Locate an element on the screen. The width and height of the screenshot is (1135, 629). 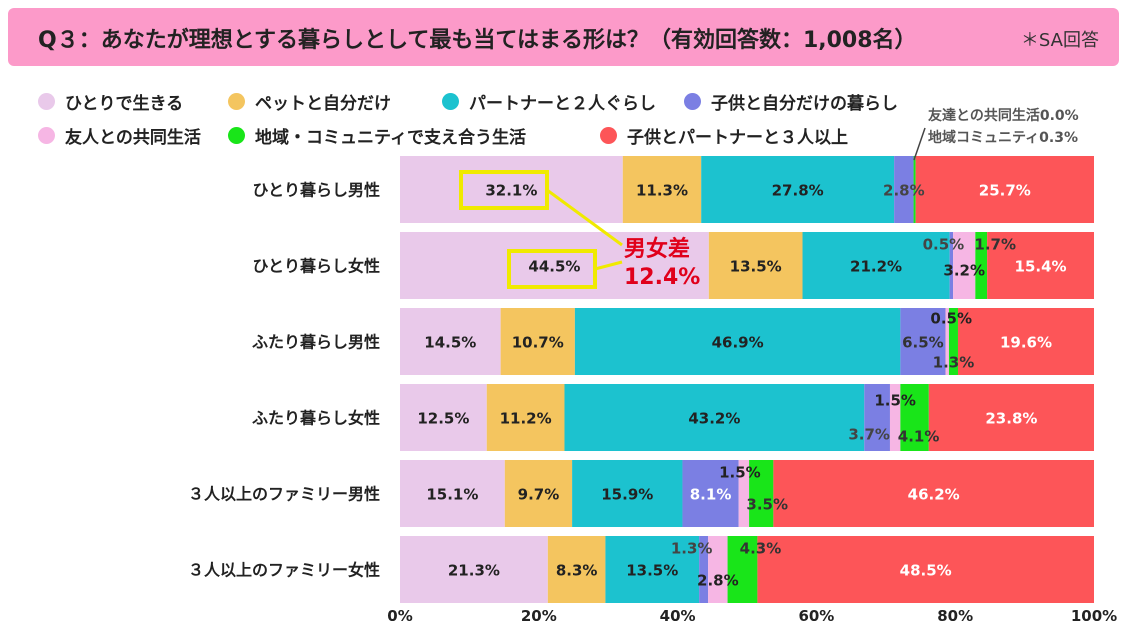
category-label: ３人以上のファミリー男性 is located at coordinates (284, 494).